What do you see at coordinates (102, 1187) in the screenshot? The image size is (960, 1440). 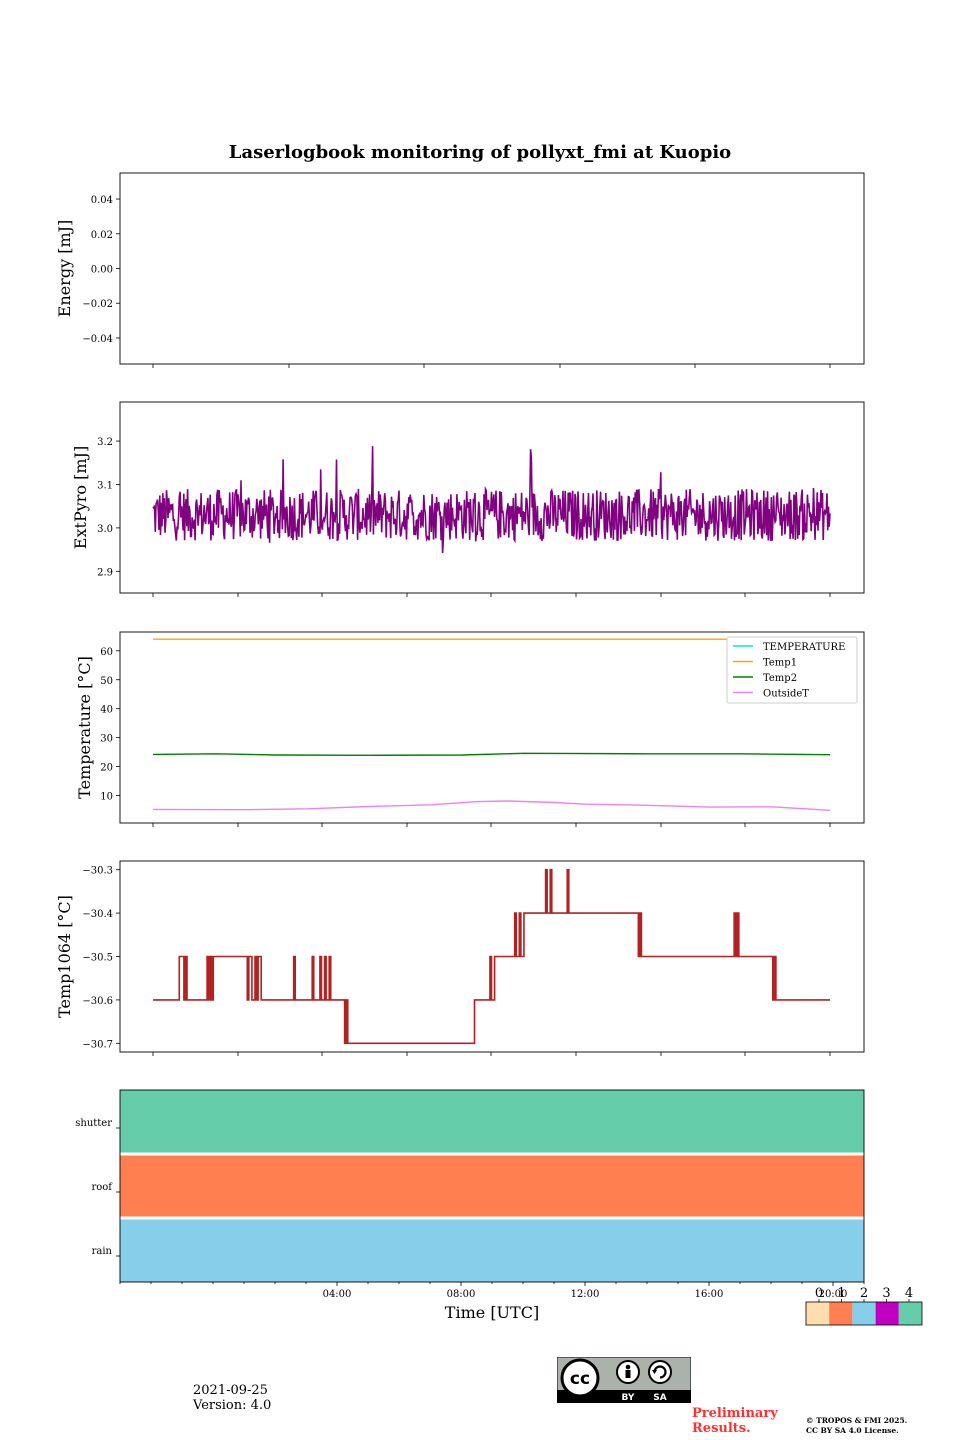 I see `status-row-label: roof` at bounding box center [102, 1187].